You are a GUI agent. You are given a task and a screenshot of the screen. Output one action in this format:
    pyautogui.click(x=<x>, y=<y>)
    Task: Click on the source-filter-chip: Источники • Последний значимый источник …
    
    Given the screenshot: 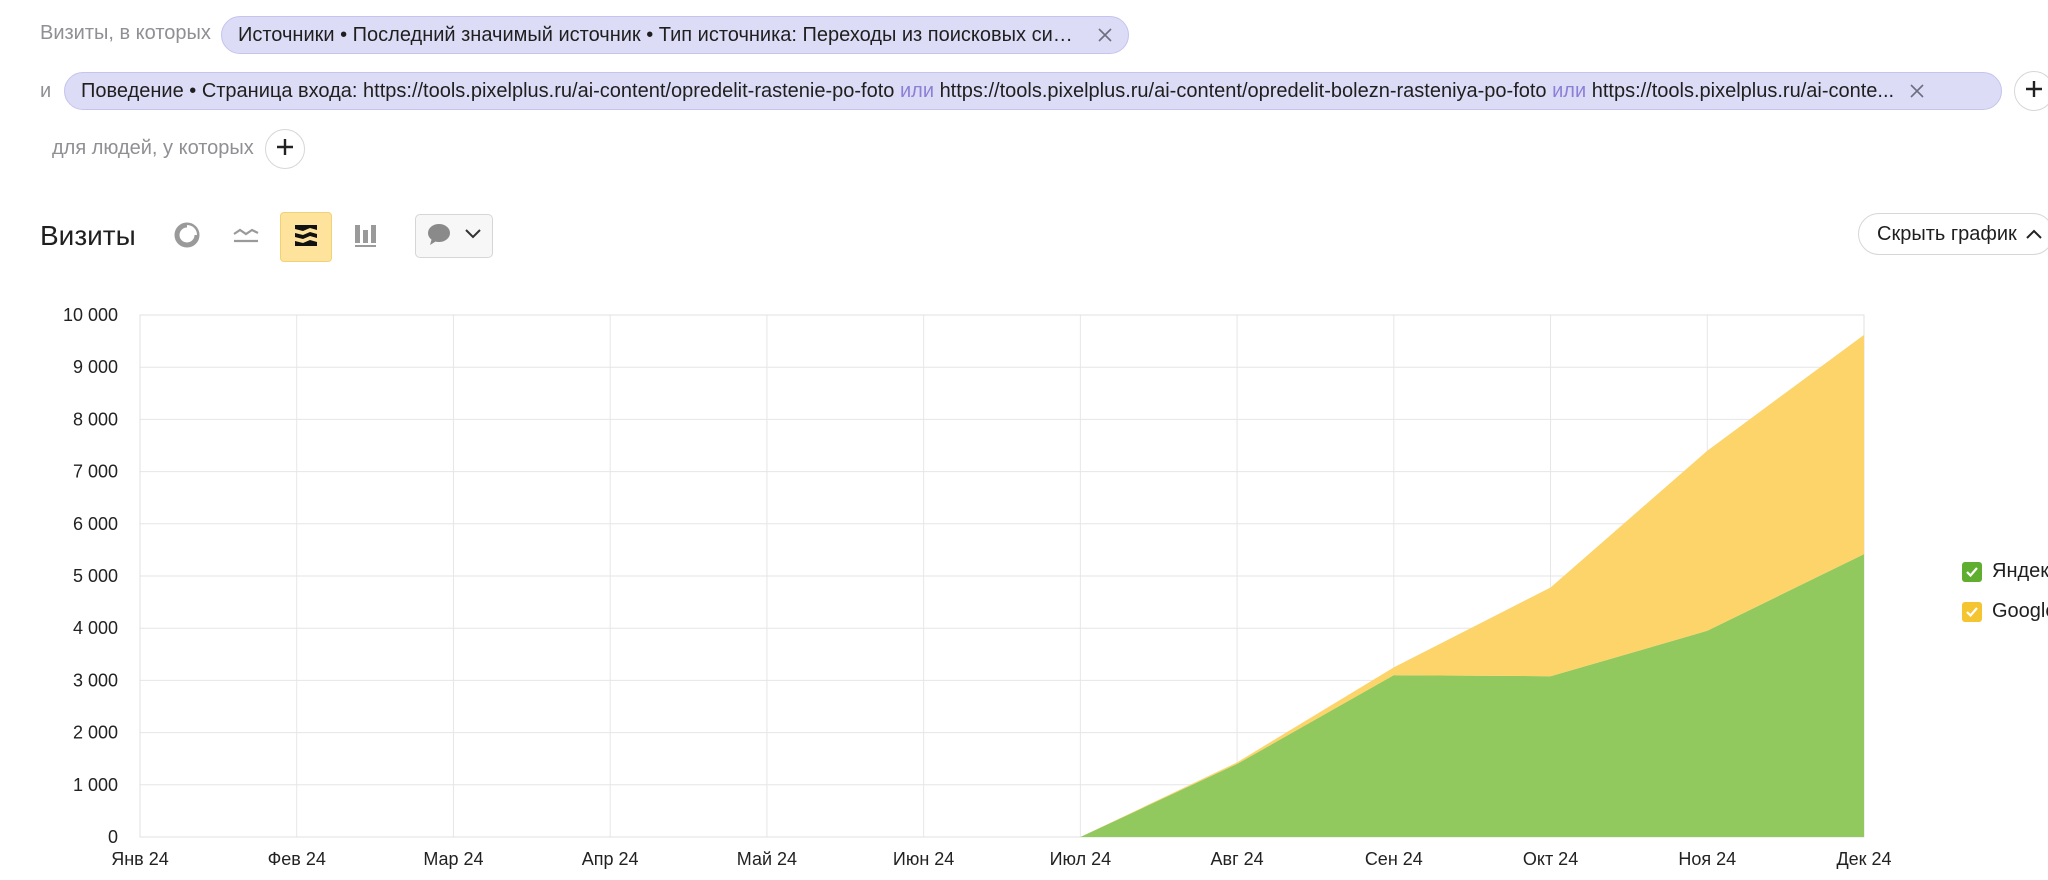 What is the action you would take?
    pyautogui.click(x=675, y=35)
    